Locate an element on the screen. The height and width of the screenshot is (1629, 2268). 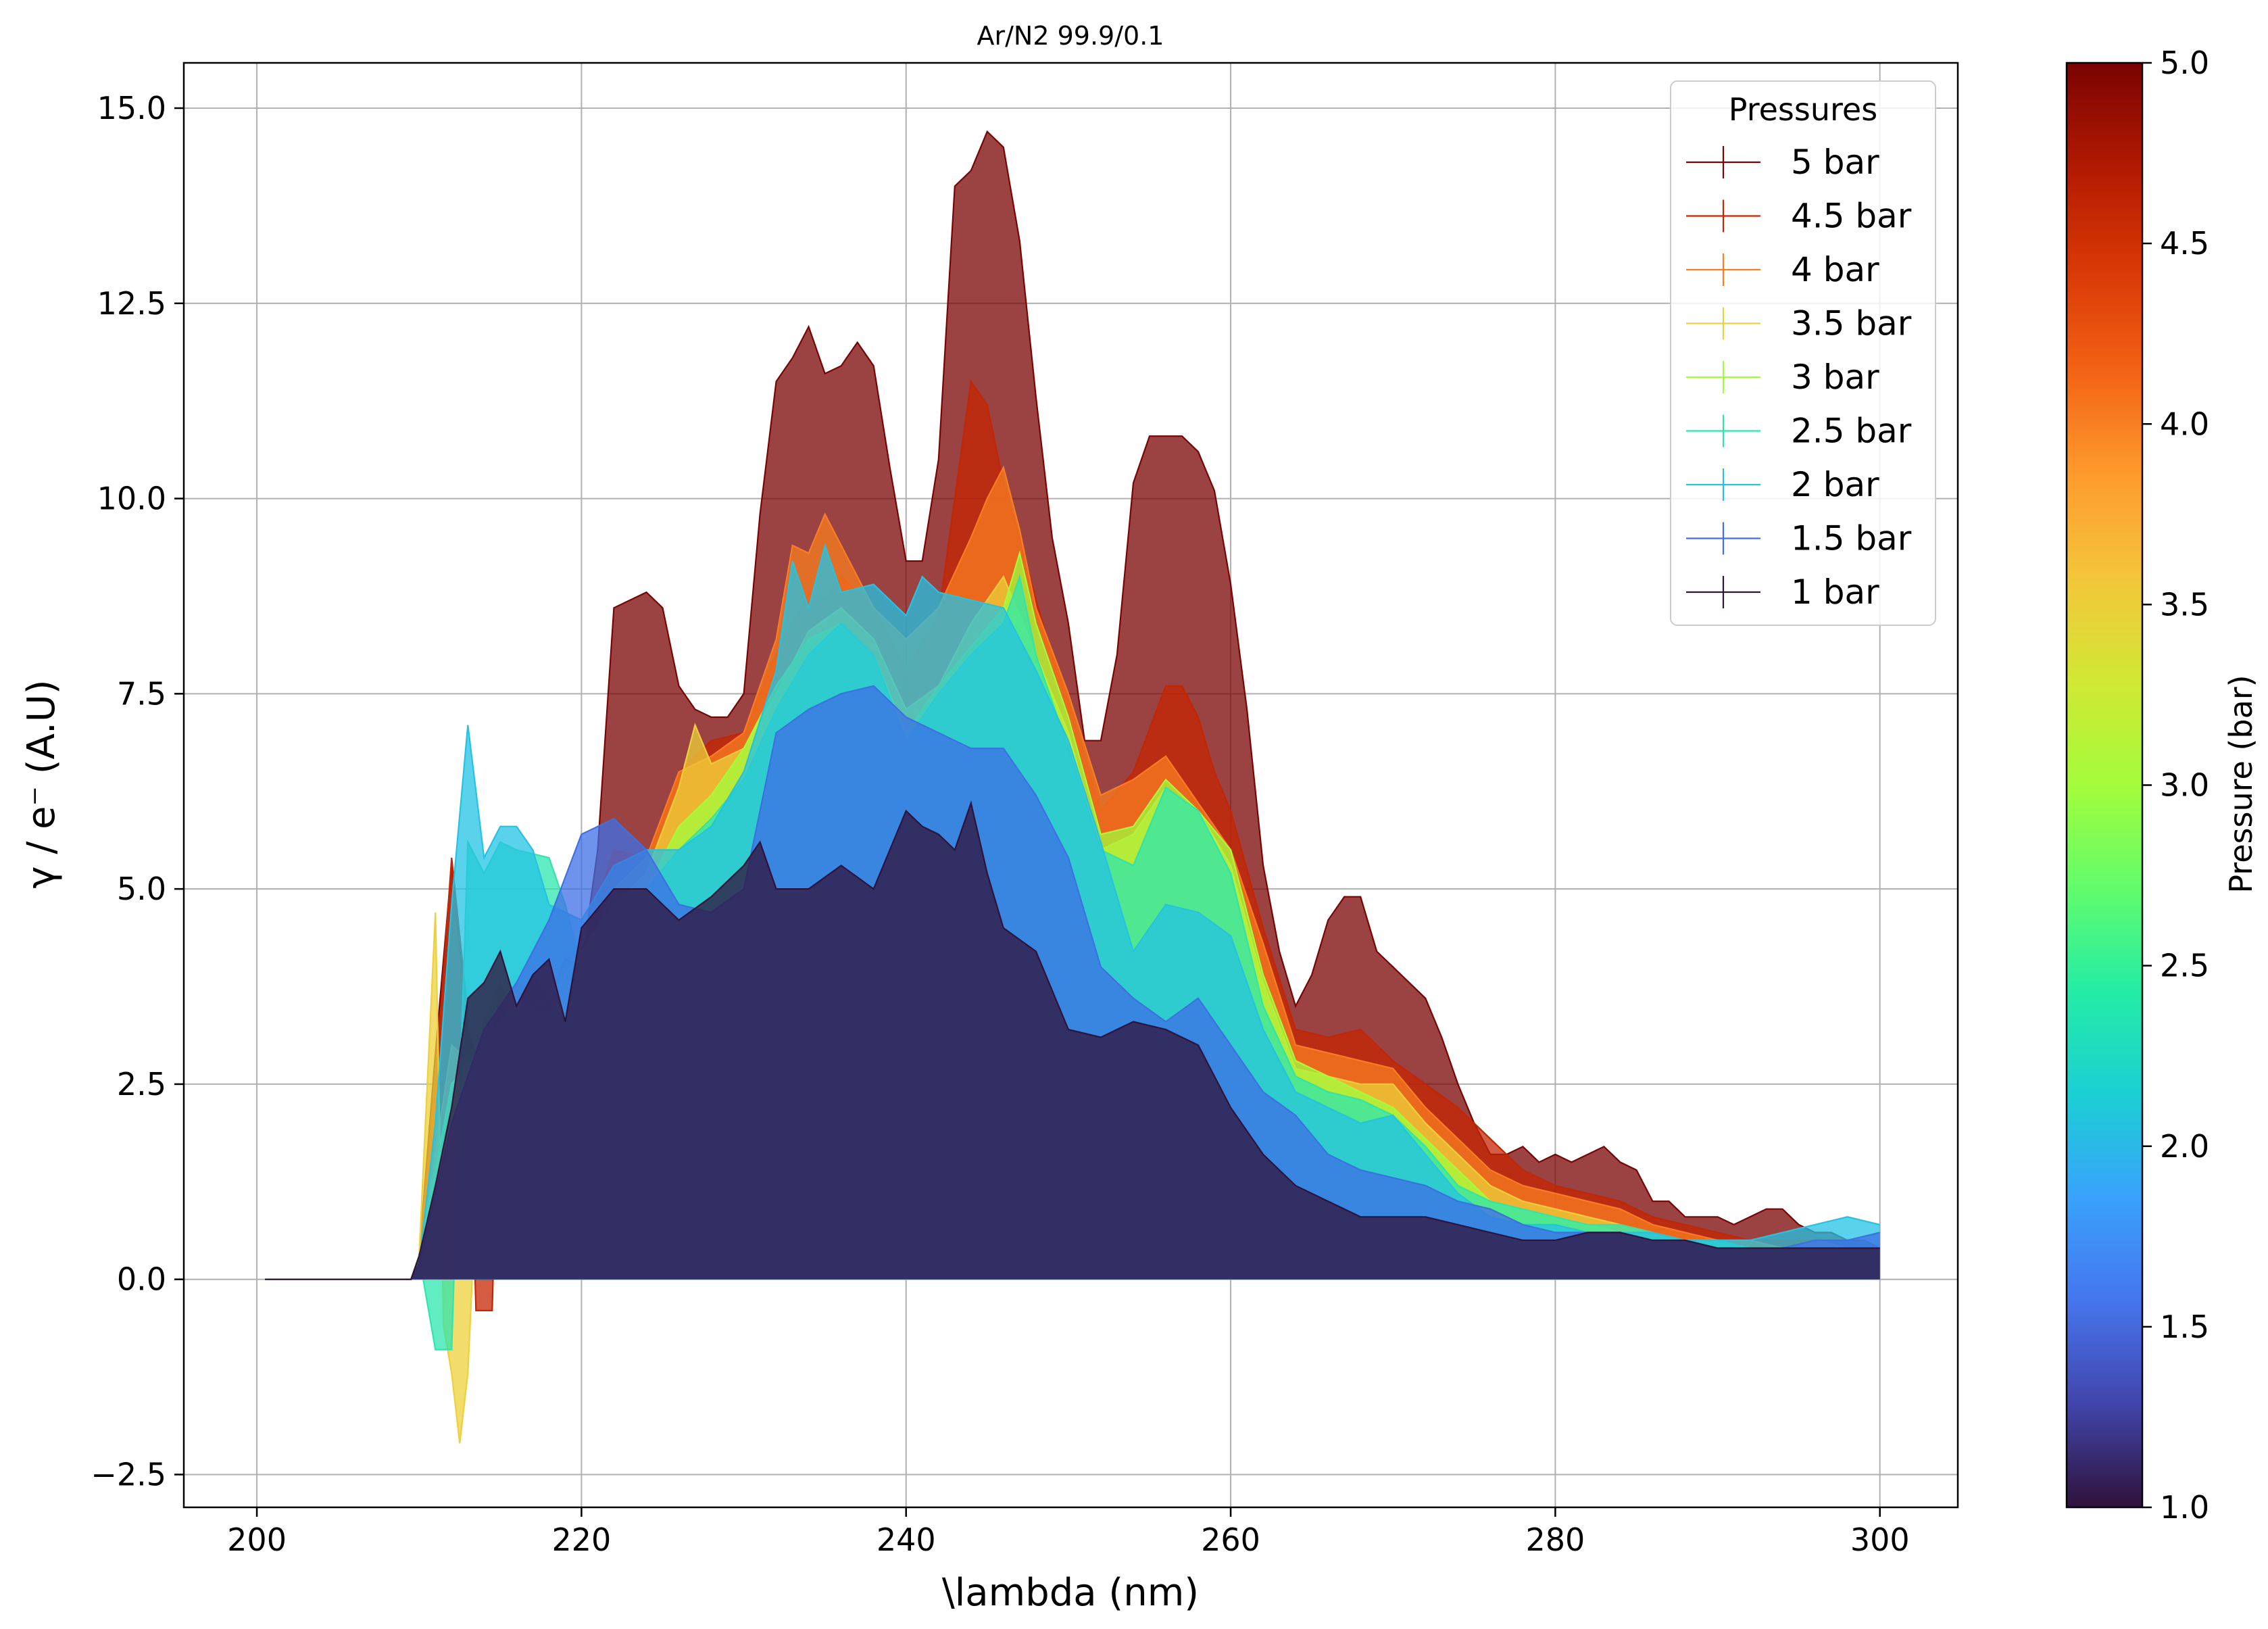
y-tick-label-0: −2.5 is located at coordinates (128, 1474).